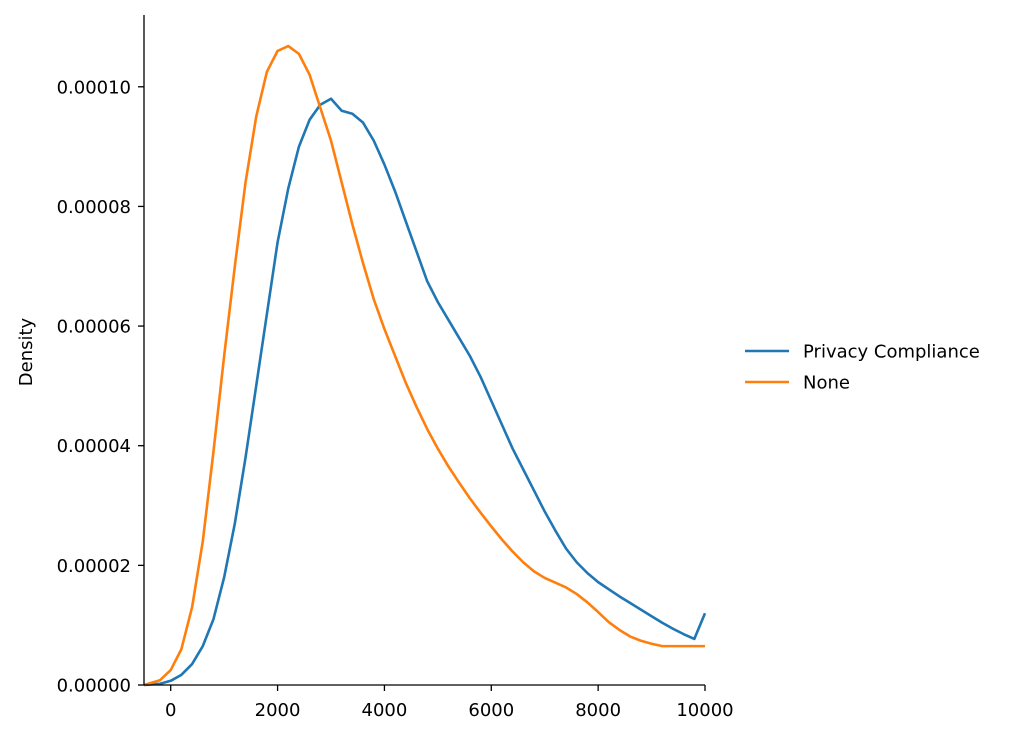  Describe the element at coordinates (891, 352) in the screenshot. I see `legend-label-0: Privacy Compliance` at that location.